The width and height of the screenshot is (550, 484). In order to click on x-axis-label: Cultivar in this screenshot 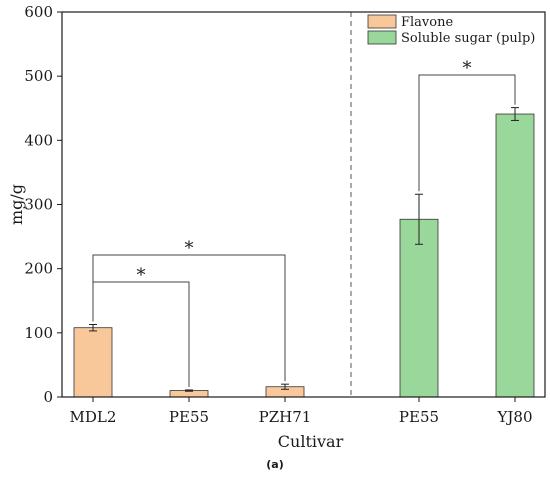, I will do `click(311, 441)`.